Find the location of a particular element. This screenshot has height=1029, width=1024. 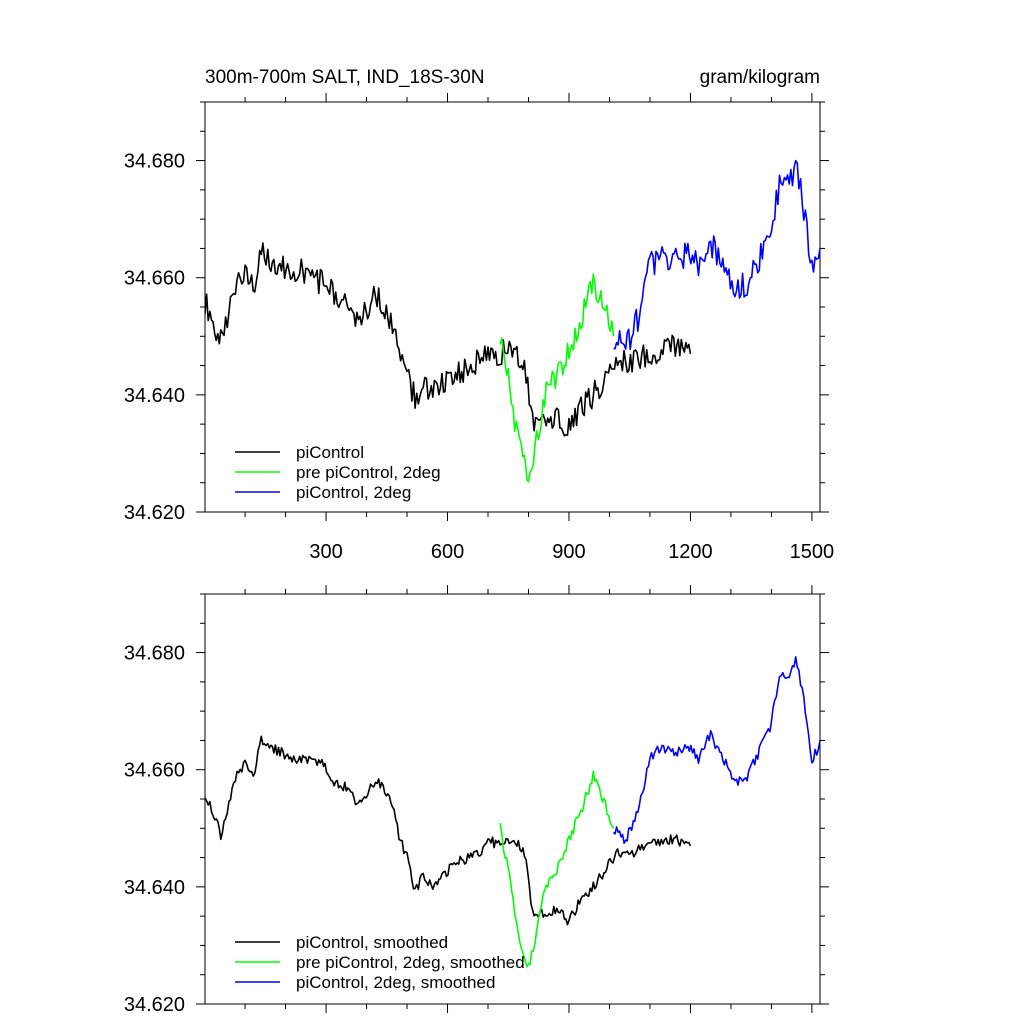

legend-label: pre piControl, 2deg, smoothed is located at coordinates (410, 962).